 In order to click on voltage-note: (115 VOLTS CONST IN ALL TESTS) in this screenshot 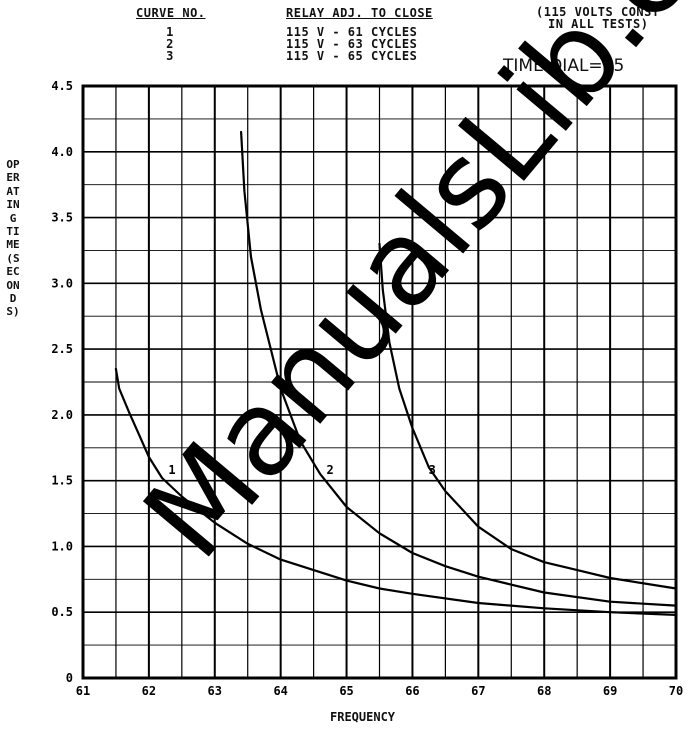, I will do `click(598, 18)`.